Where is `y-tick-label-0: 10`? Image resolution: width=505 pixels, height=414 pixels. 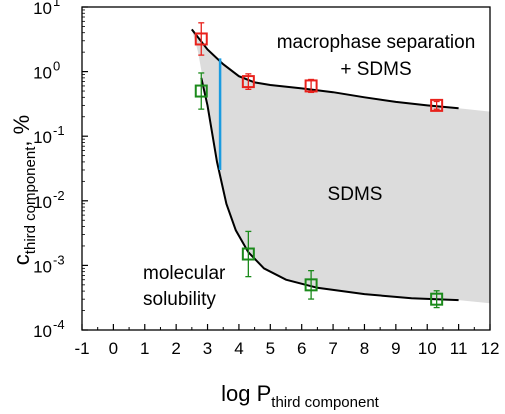
y-tick-label-0: 10 is located at coordinates (42, 331).